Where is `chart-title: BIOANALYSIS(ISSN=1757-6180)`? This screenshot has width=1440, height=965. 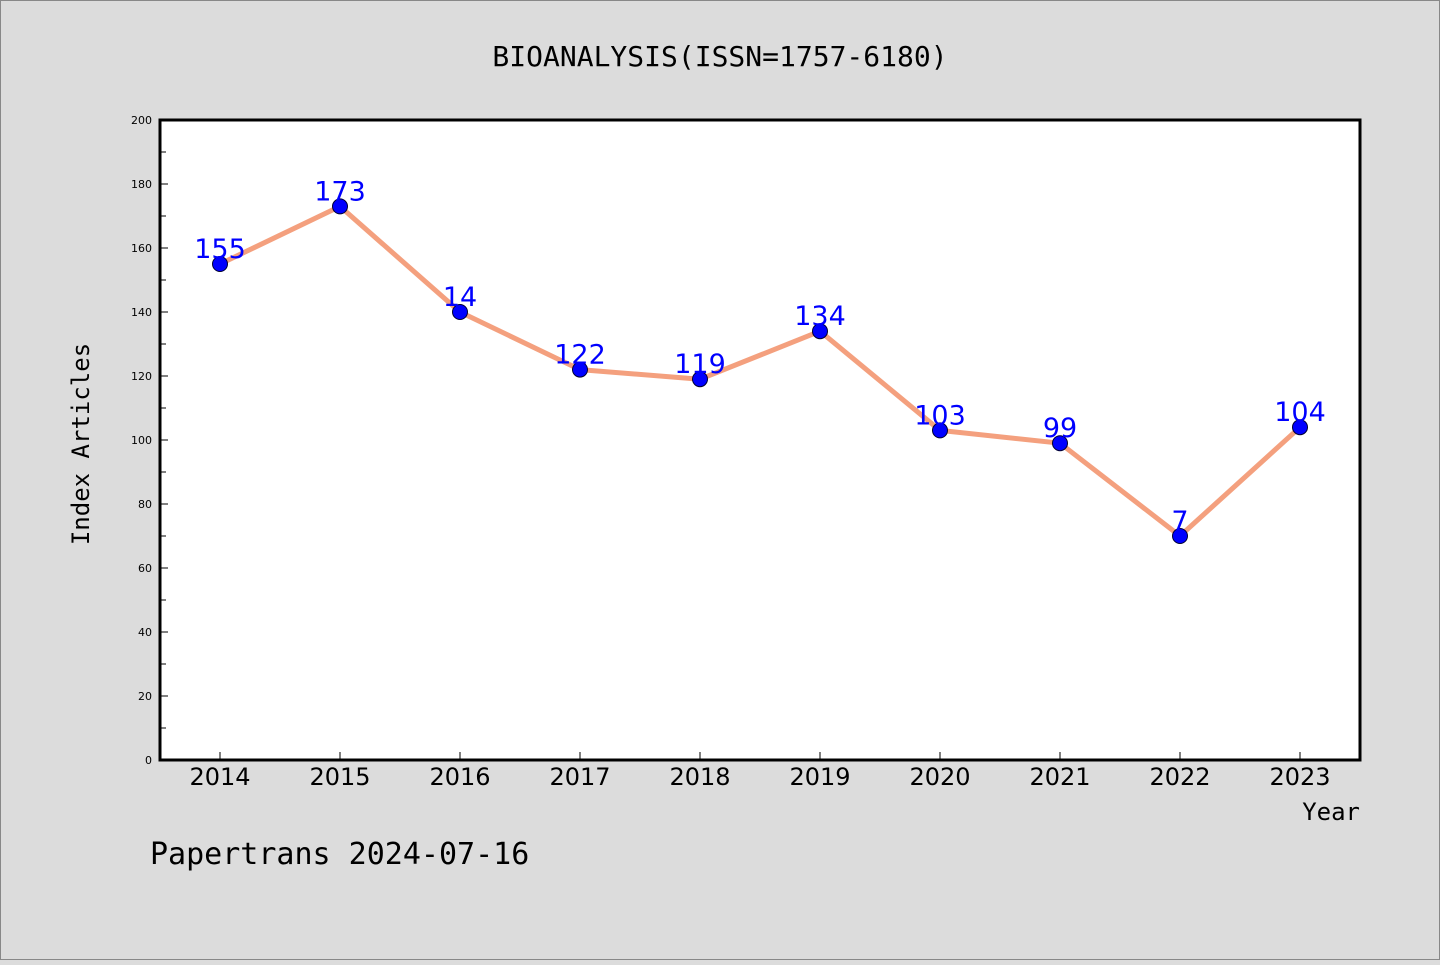 chart-title: BIOANALYSIS(ISSN=1757-6180) is located at coordinates (719, 56).